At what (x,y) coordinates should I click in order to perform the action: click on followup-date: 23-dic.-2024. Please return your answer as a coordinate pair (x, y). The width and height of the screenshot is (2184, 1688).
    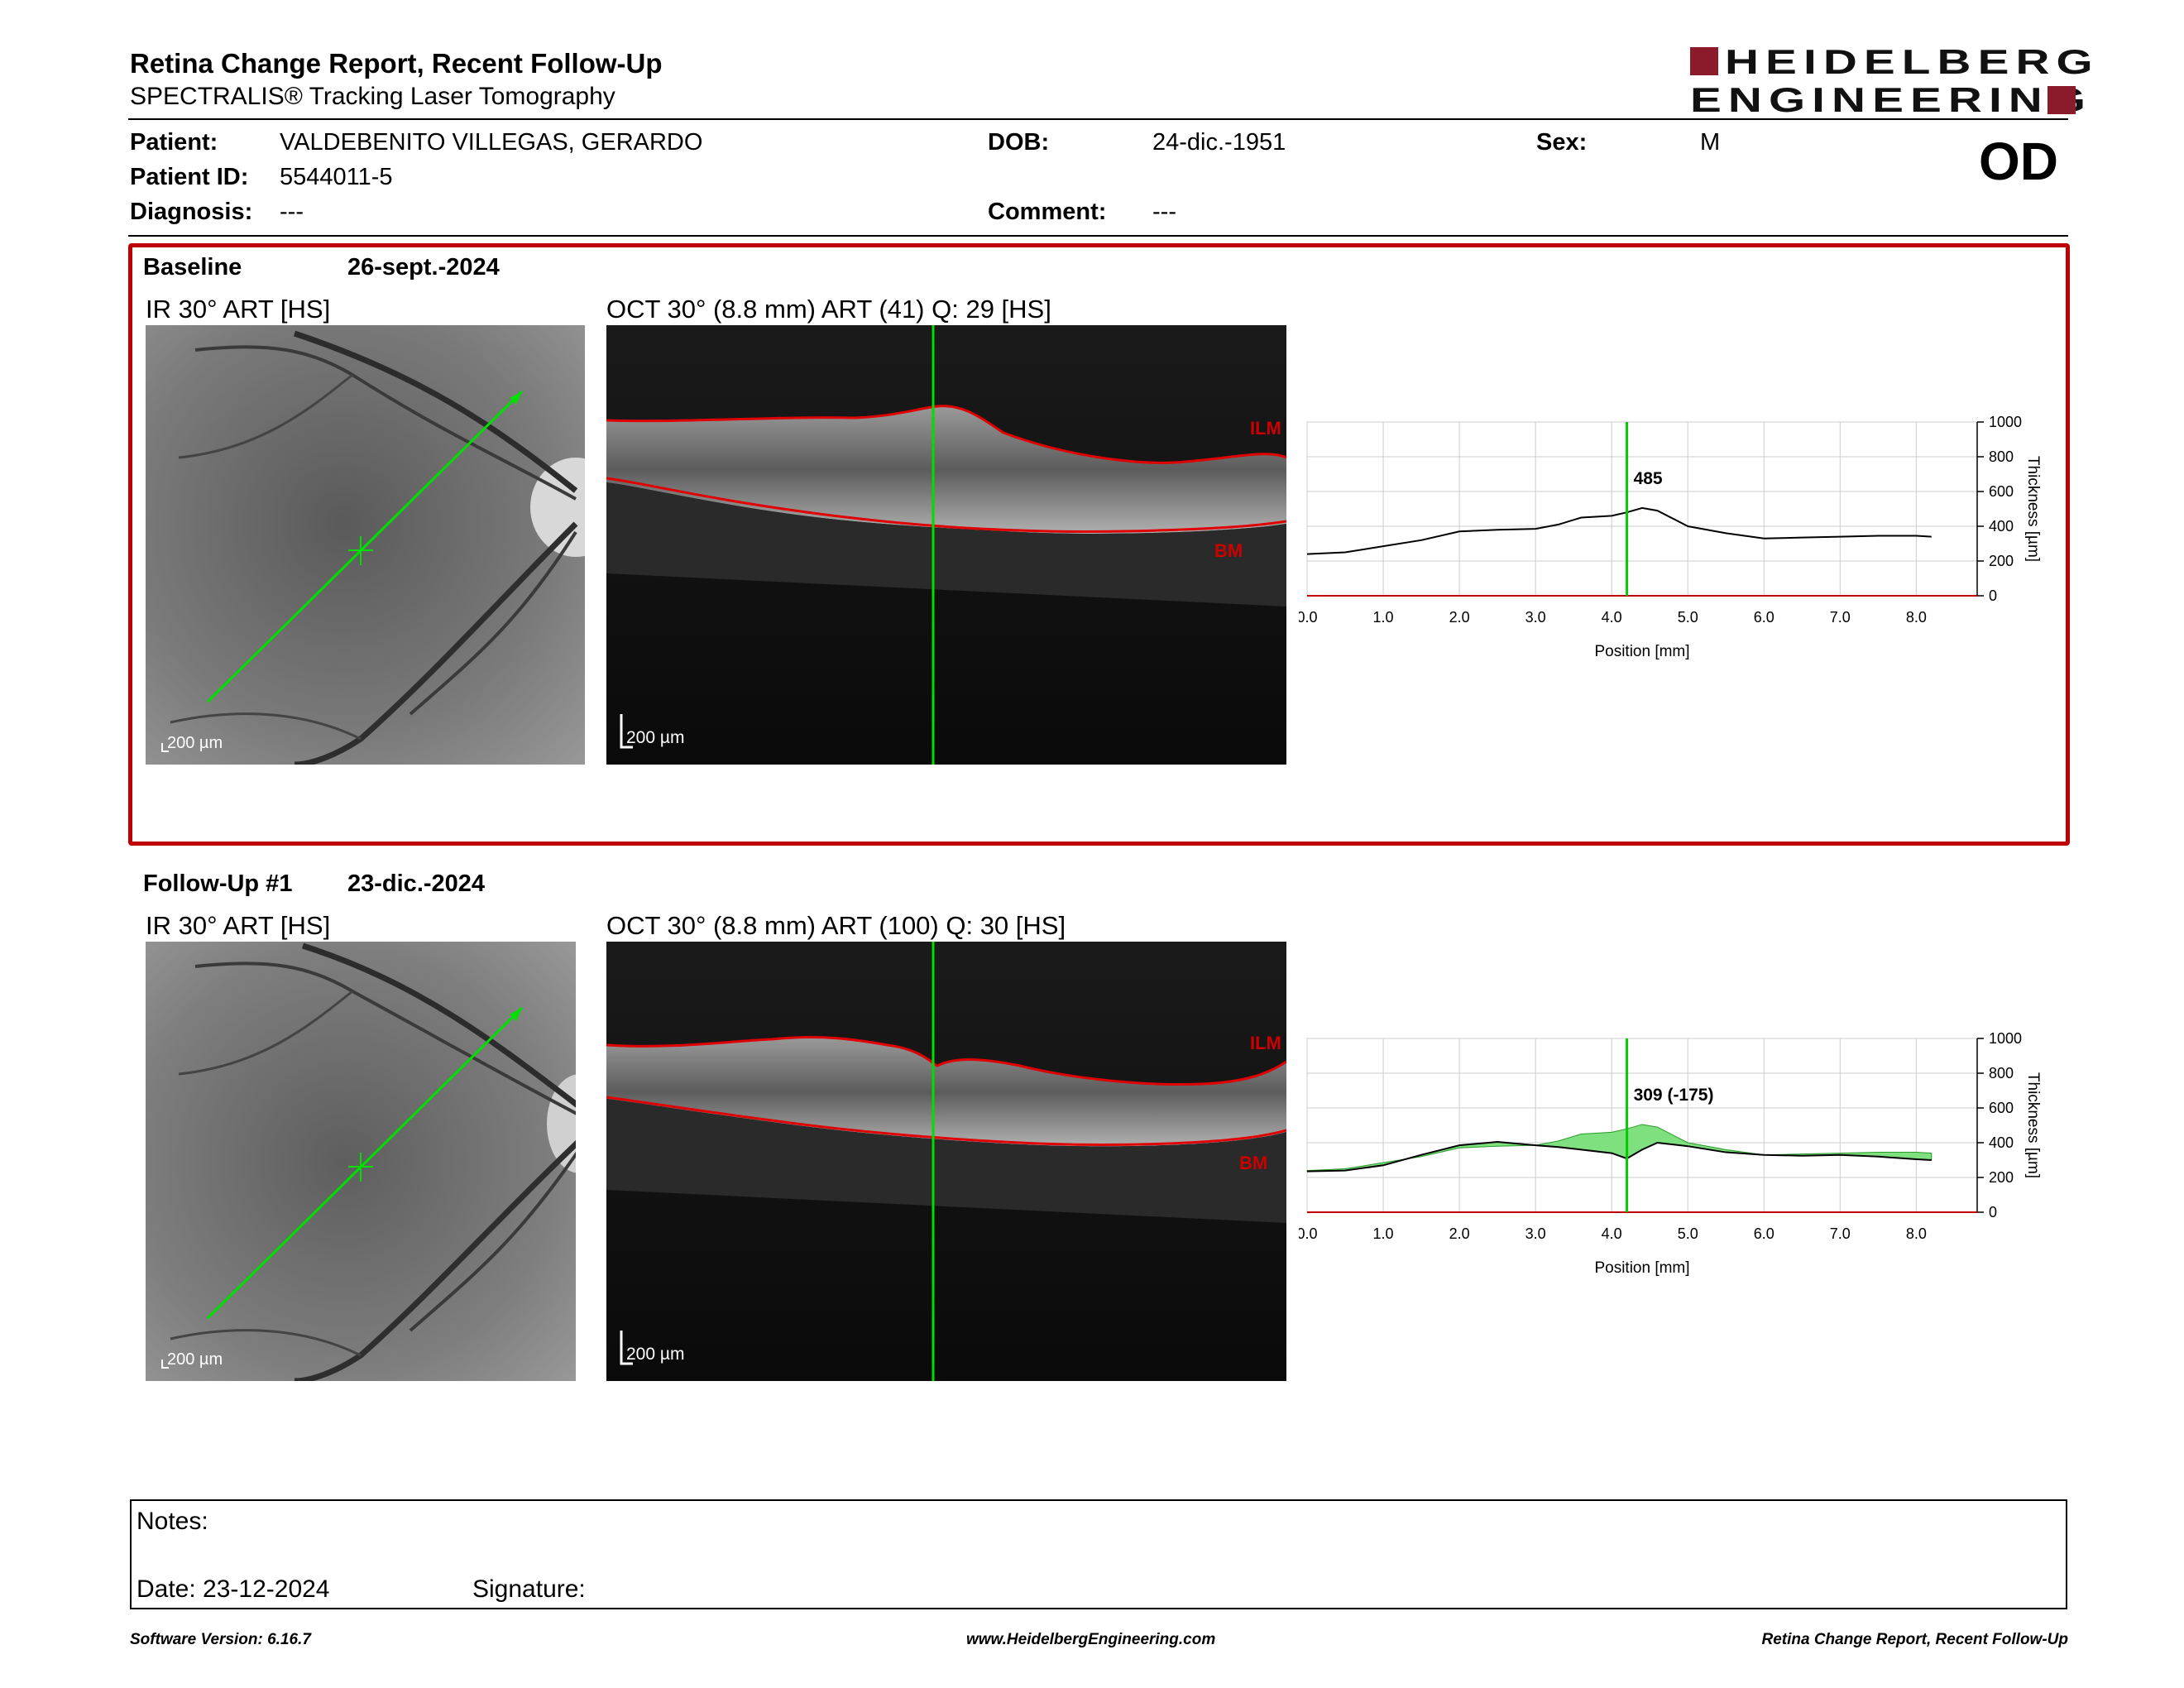
    Looking at the image, I should click on (416, 883).